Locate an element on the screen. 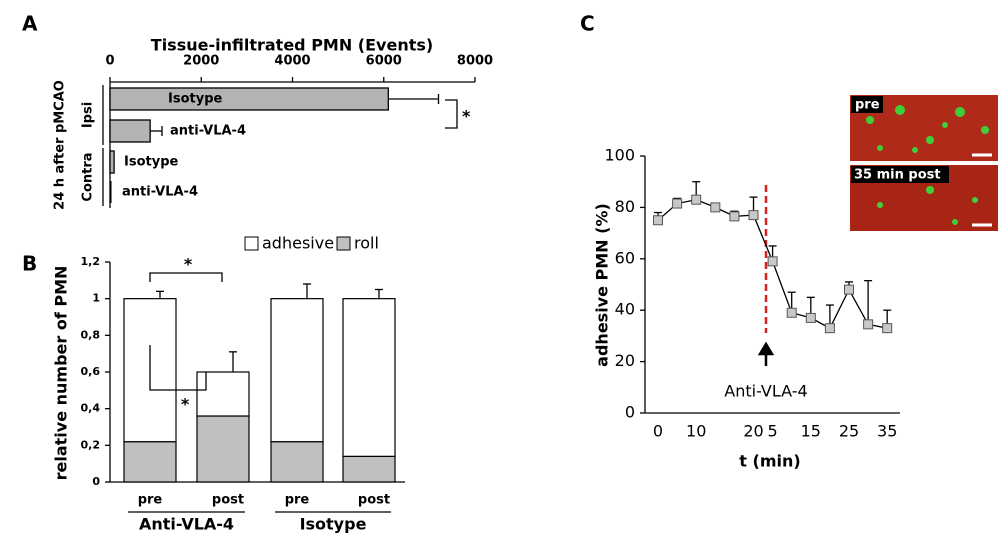 The image size is (1000, 544). y-axis-label: adhesive PMN (%) is located at coordinates (602, 285).